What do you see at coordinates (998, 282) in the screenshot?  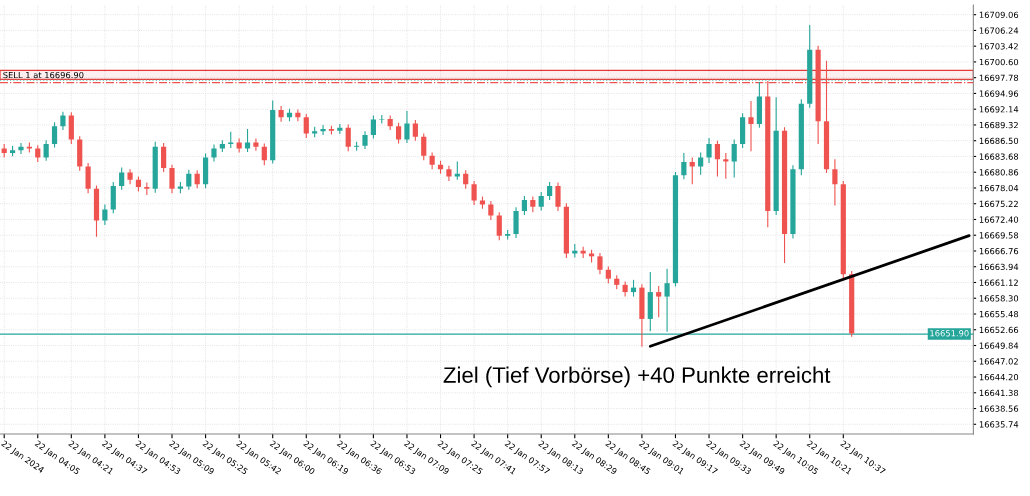 I see `y-tick-label: 16661.12` at bounding box center [998, 282].